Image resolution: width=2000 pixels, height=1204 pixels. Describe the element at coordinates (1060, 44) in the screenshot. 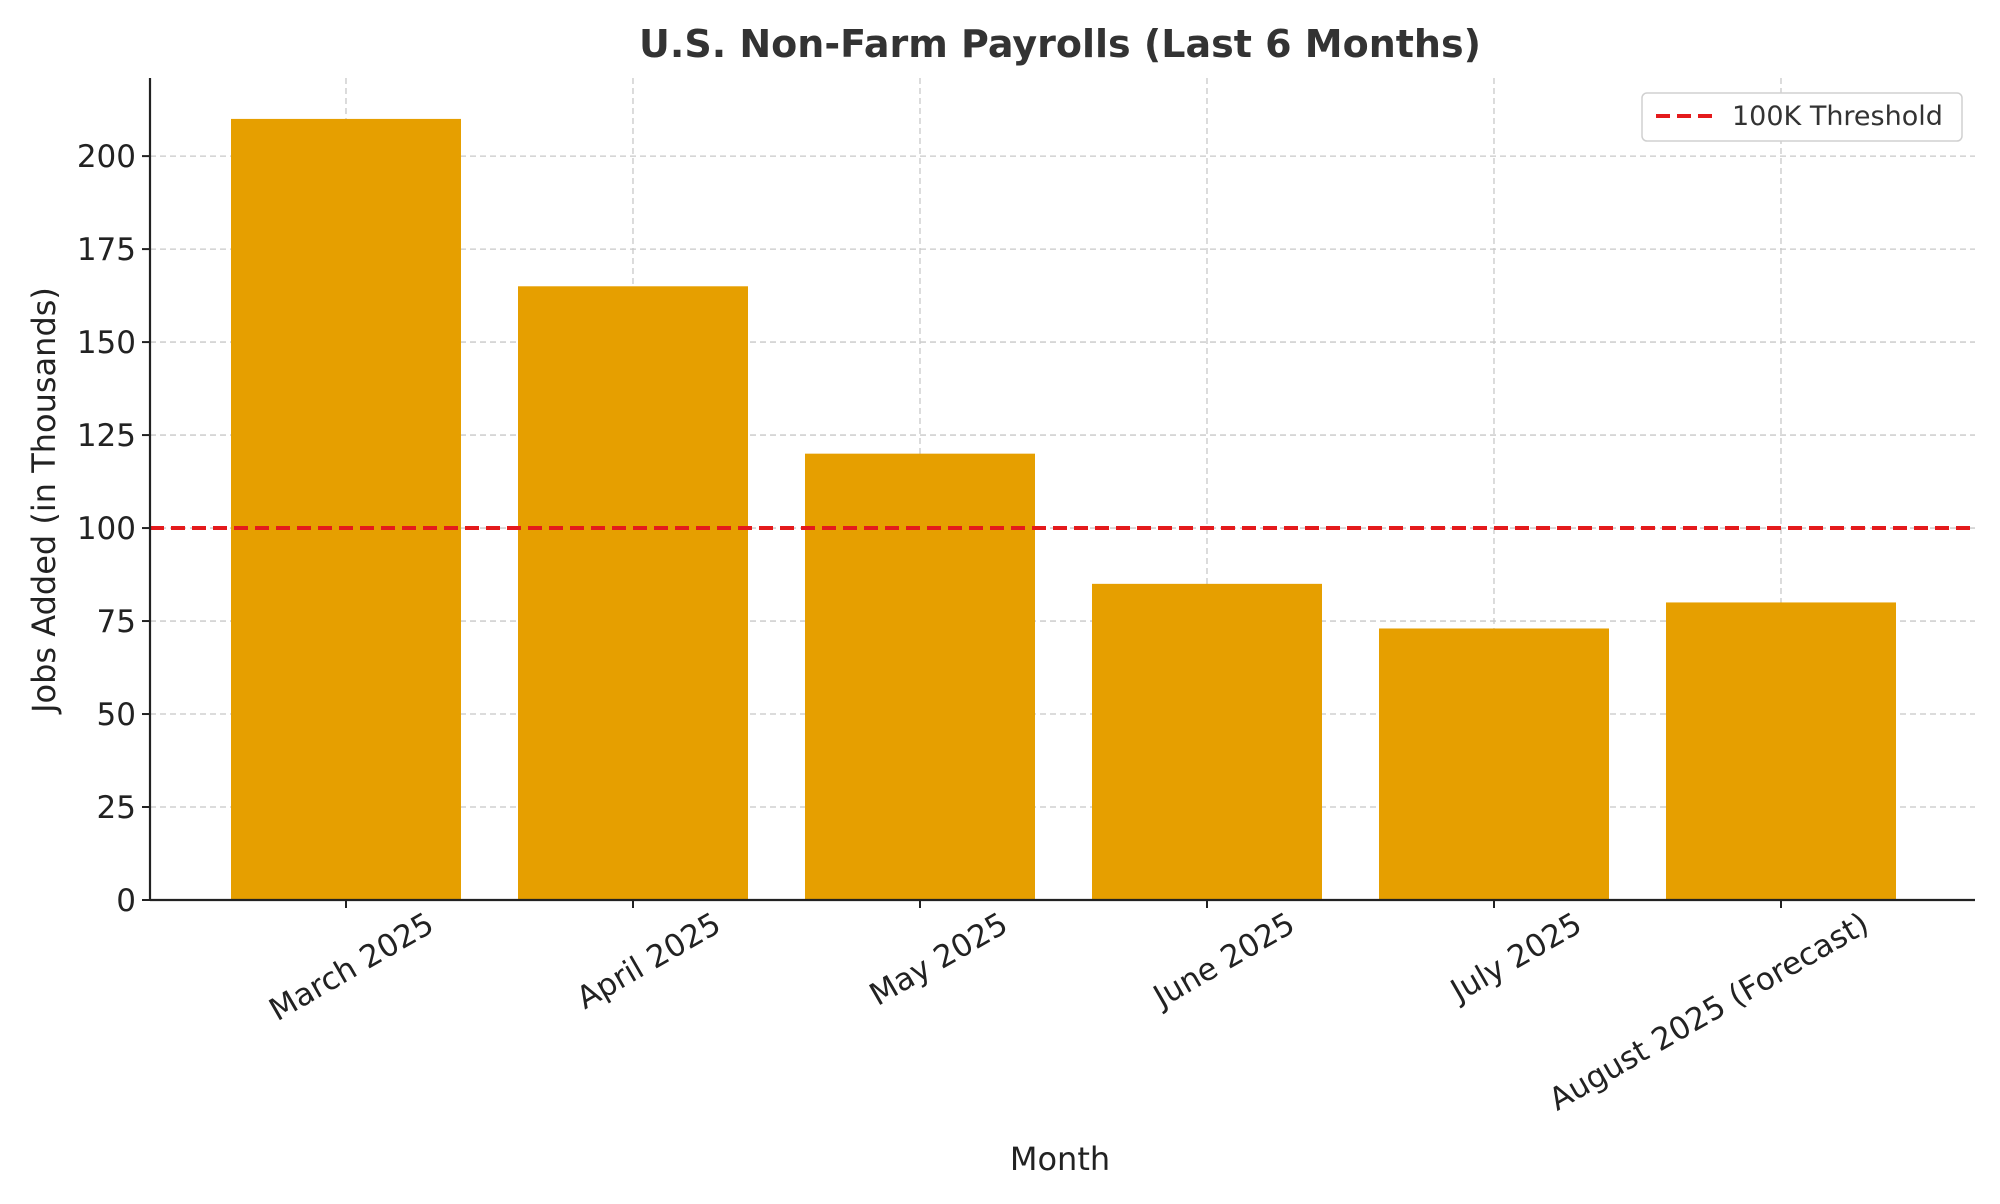

I see `chart-title: U.S. Non-Farm Payrolls (Last 6 Months)` at that location.